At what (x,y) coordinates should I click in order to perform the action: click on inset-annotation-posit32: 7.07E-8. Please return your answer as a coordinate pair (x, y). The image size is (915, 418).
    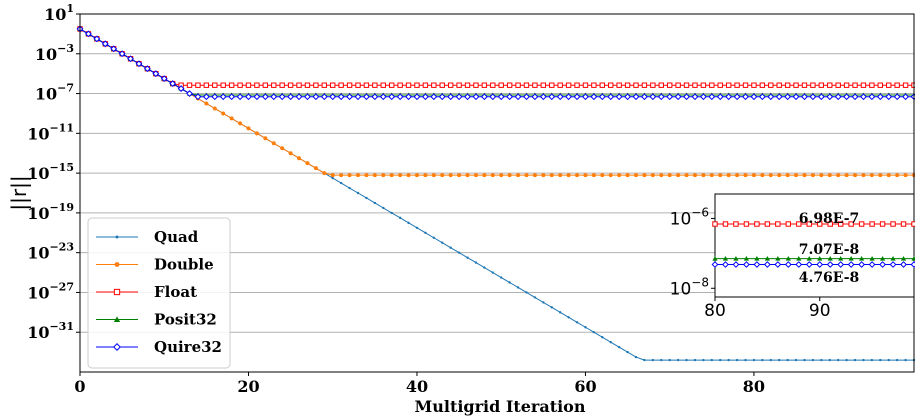
    Looking at the image, I should click on (829, 250).